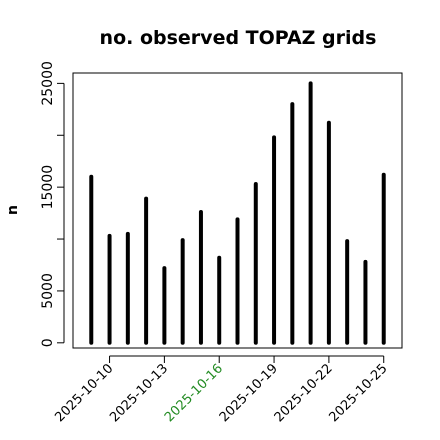 The image size is (440, 440). What do you see at coordinates (48, 342) in the screenshot?
I see `y-tick-label-0: 0` at bounding box center [48, 342].